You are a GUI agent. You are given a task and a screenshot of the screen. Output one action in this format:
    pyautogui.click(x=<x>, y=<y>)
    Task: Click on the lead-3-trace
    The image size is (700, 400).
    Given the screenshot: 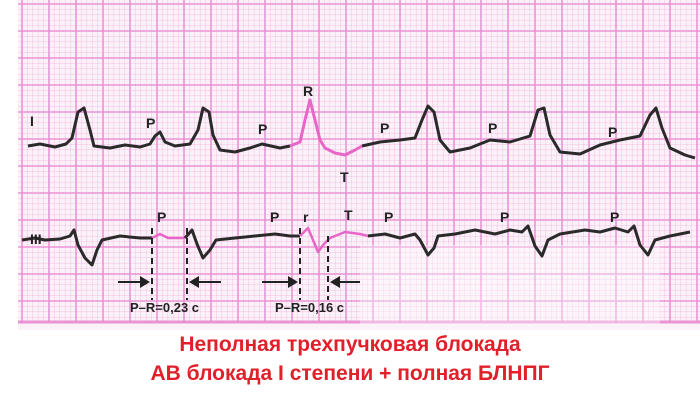 What is the action you would take?
    pyautogui.click(x=86, y=247)
    